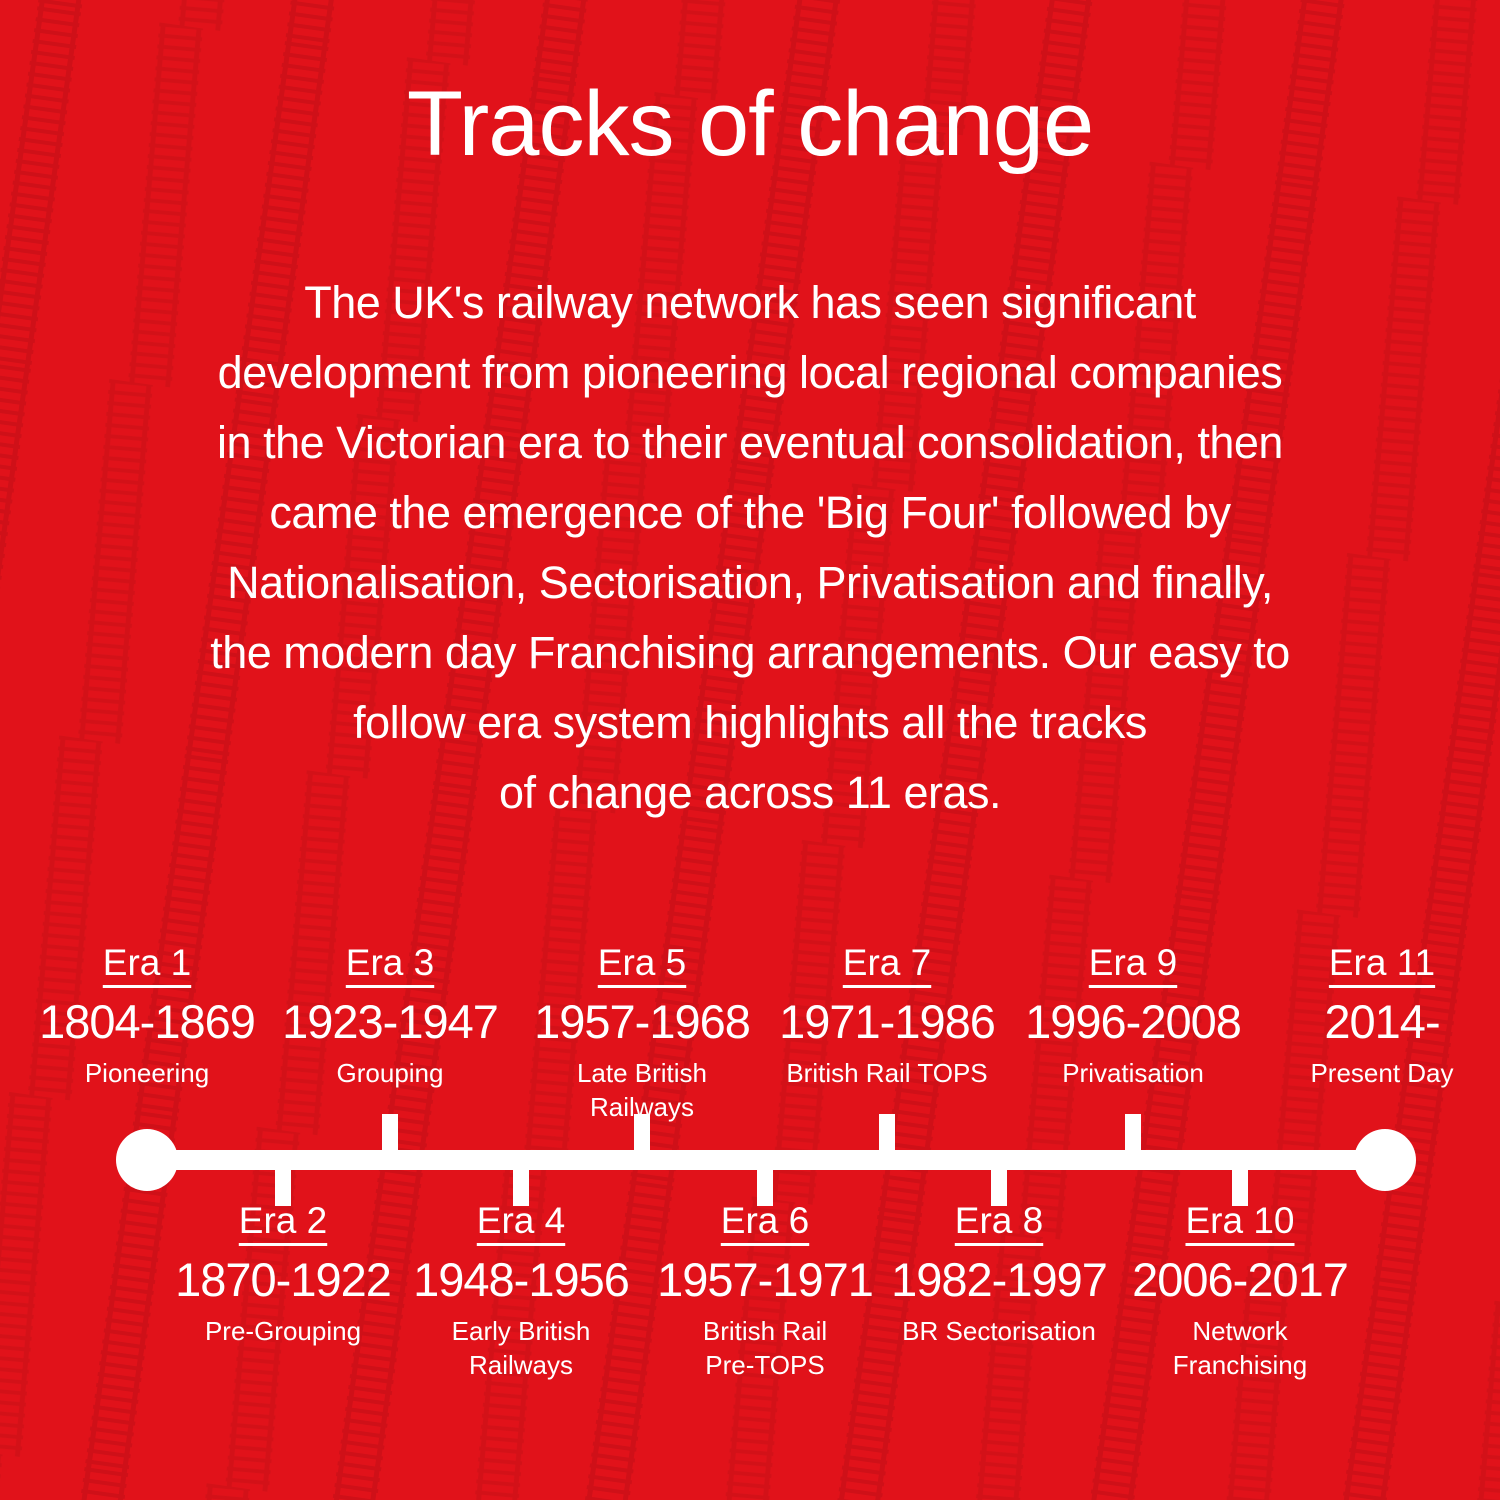 The width and height of the screenshot is (1500, 1500). I want to click on era-dates: 1948-1956, so click(521, 1279).